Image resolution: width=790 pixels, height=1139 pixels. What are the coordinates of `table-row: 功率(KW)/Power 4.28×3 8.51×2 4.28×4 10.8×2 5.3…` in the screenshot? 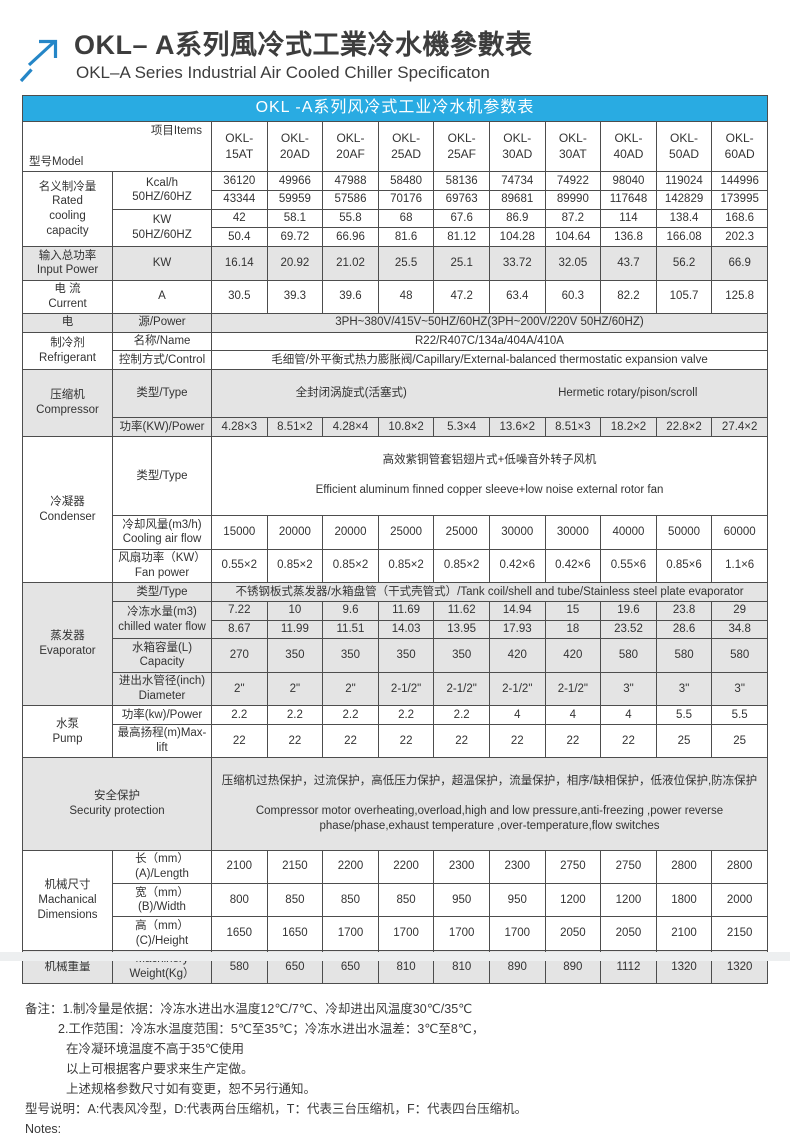 It's located at (395, 427).